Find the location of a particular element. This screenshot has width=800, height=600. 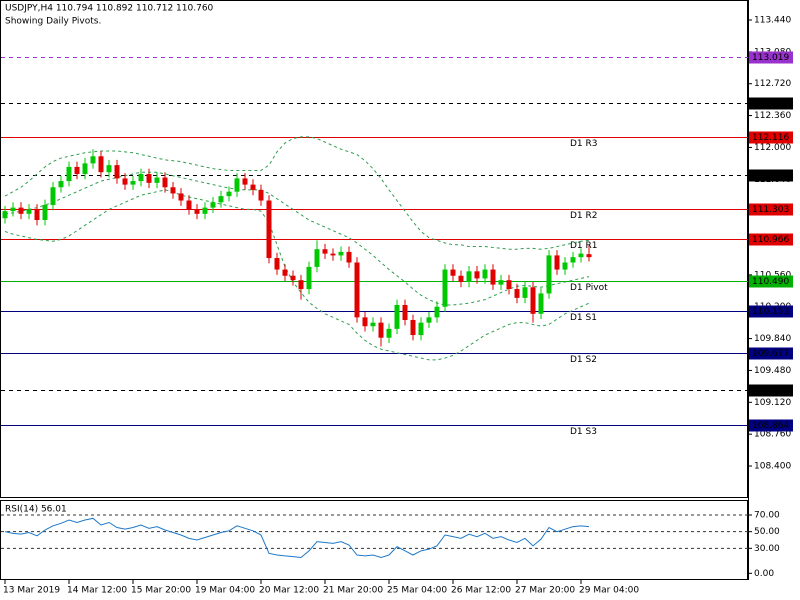

level-box-label: 108.864 is located at coordinates (770, 426).